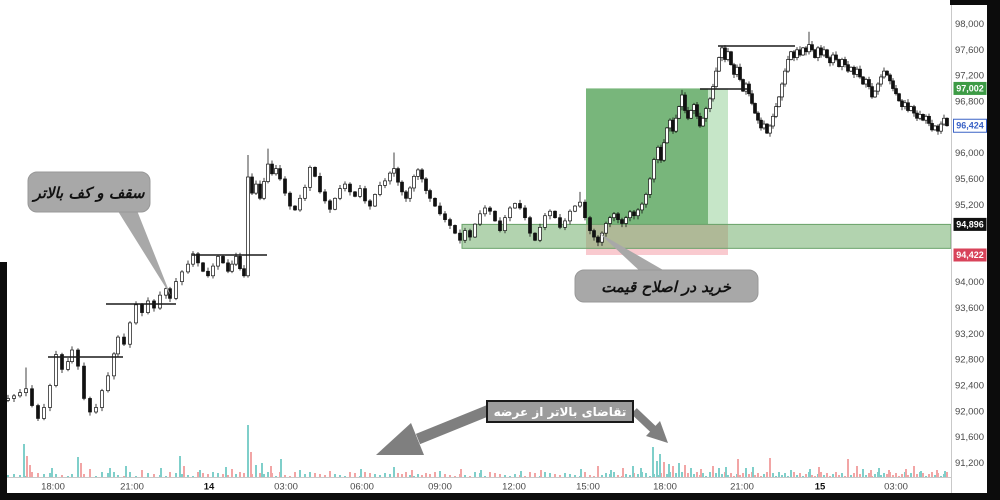 This screenshot has height=500, width=1000. What do you see at coordinates (896, 487) in the screenshot?
I see `time-tick: 03:00` at bounding box center [896, 487].